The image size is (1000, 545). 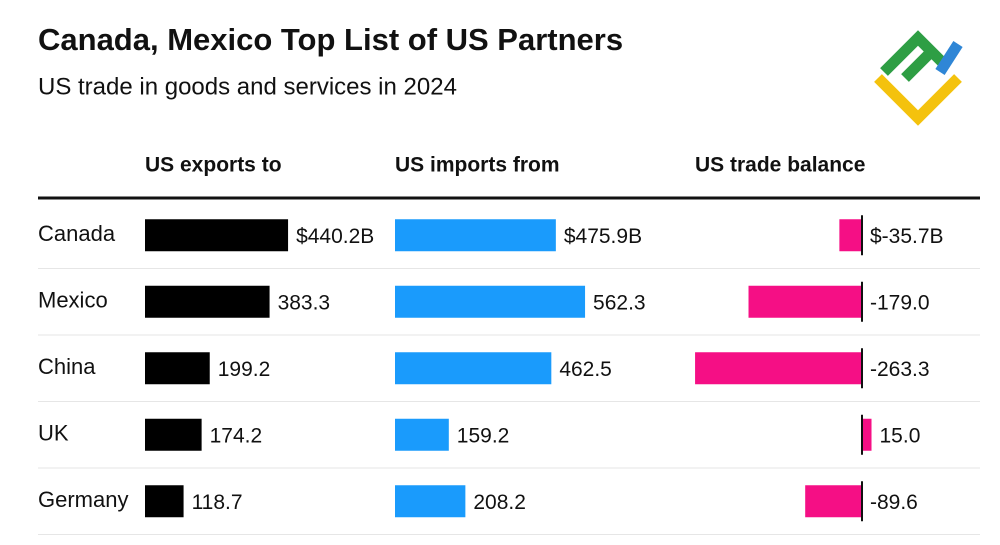 I want to click on row-label: China, so click(x=67, y=366).